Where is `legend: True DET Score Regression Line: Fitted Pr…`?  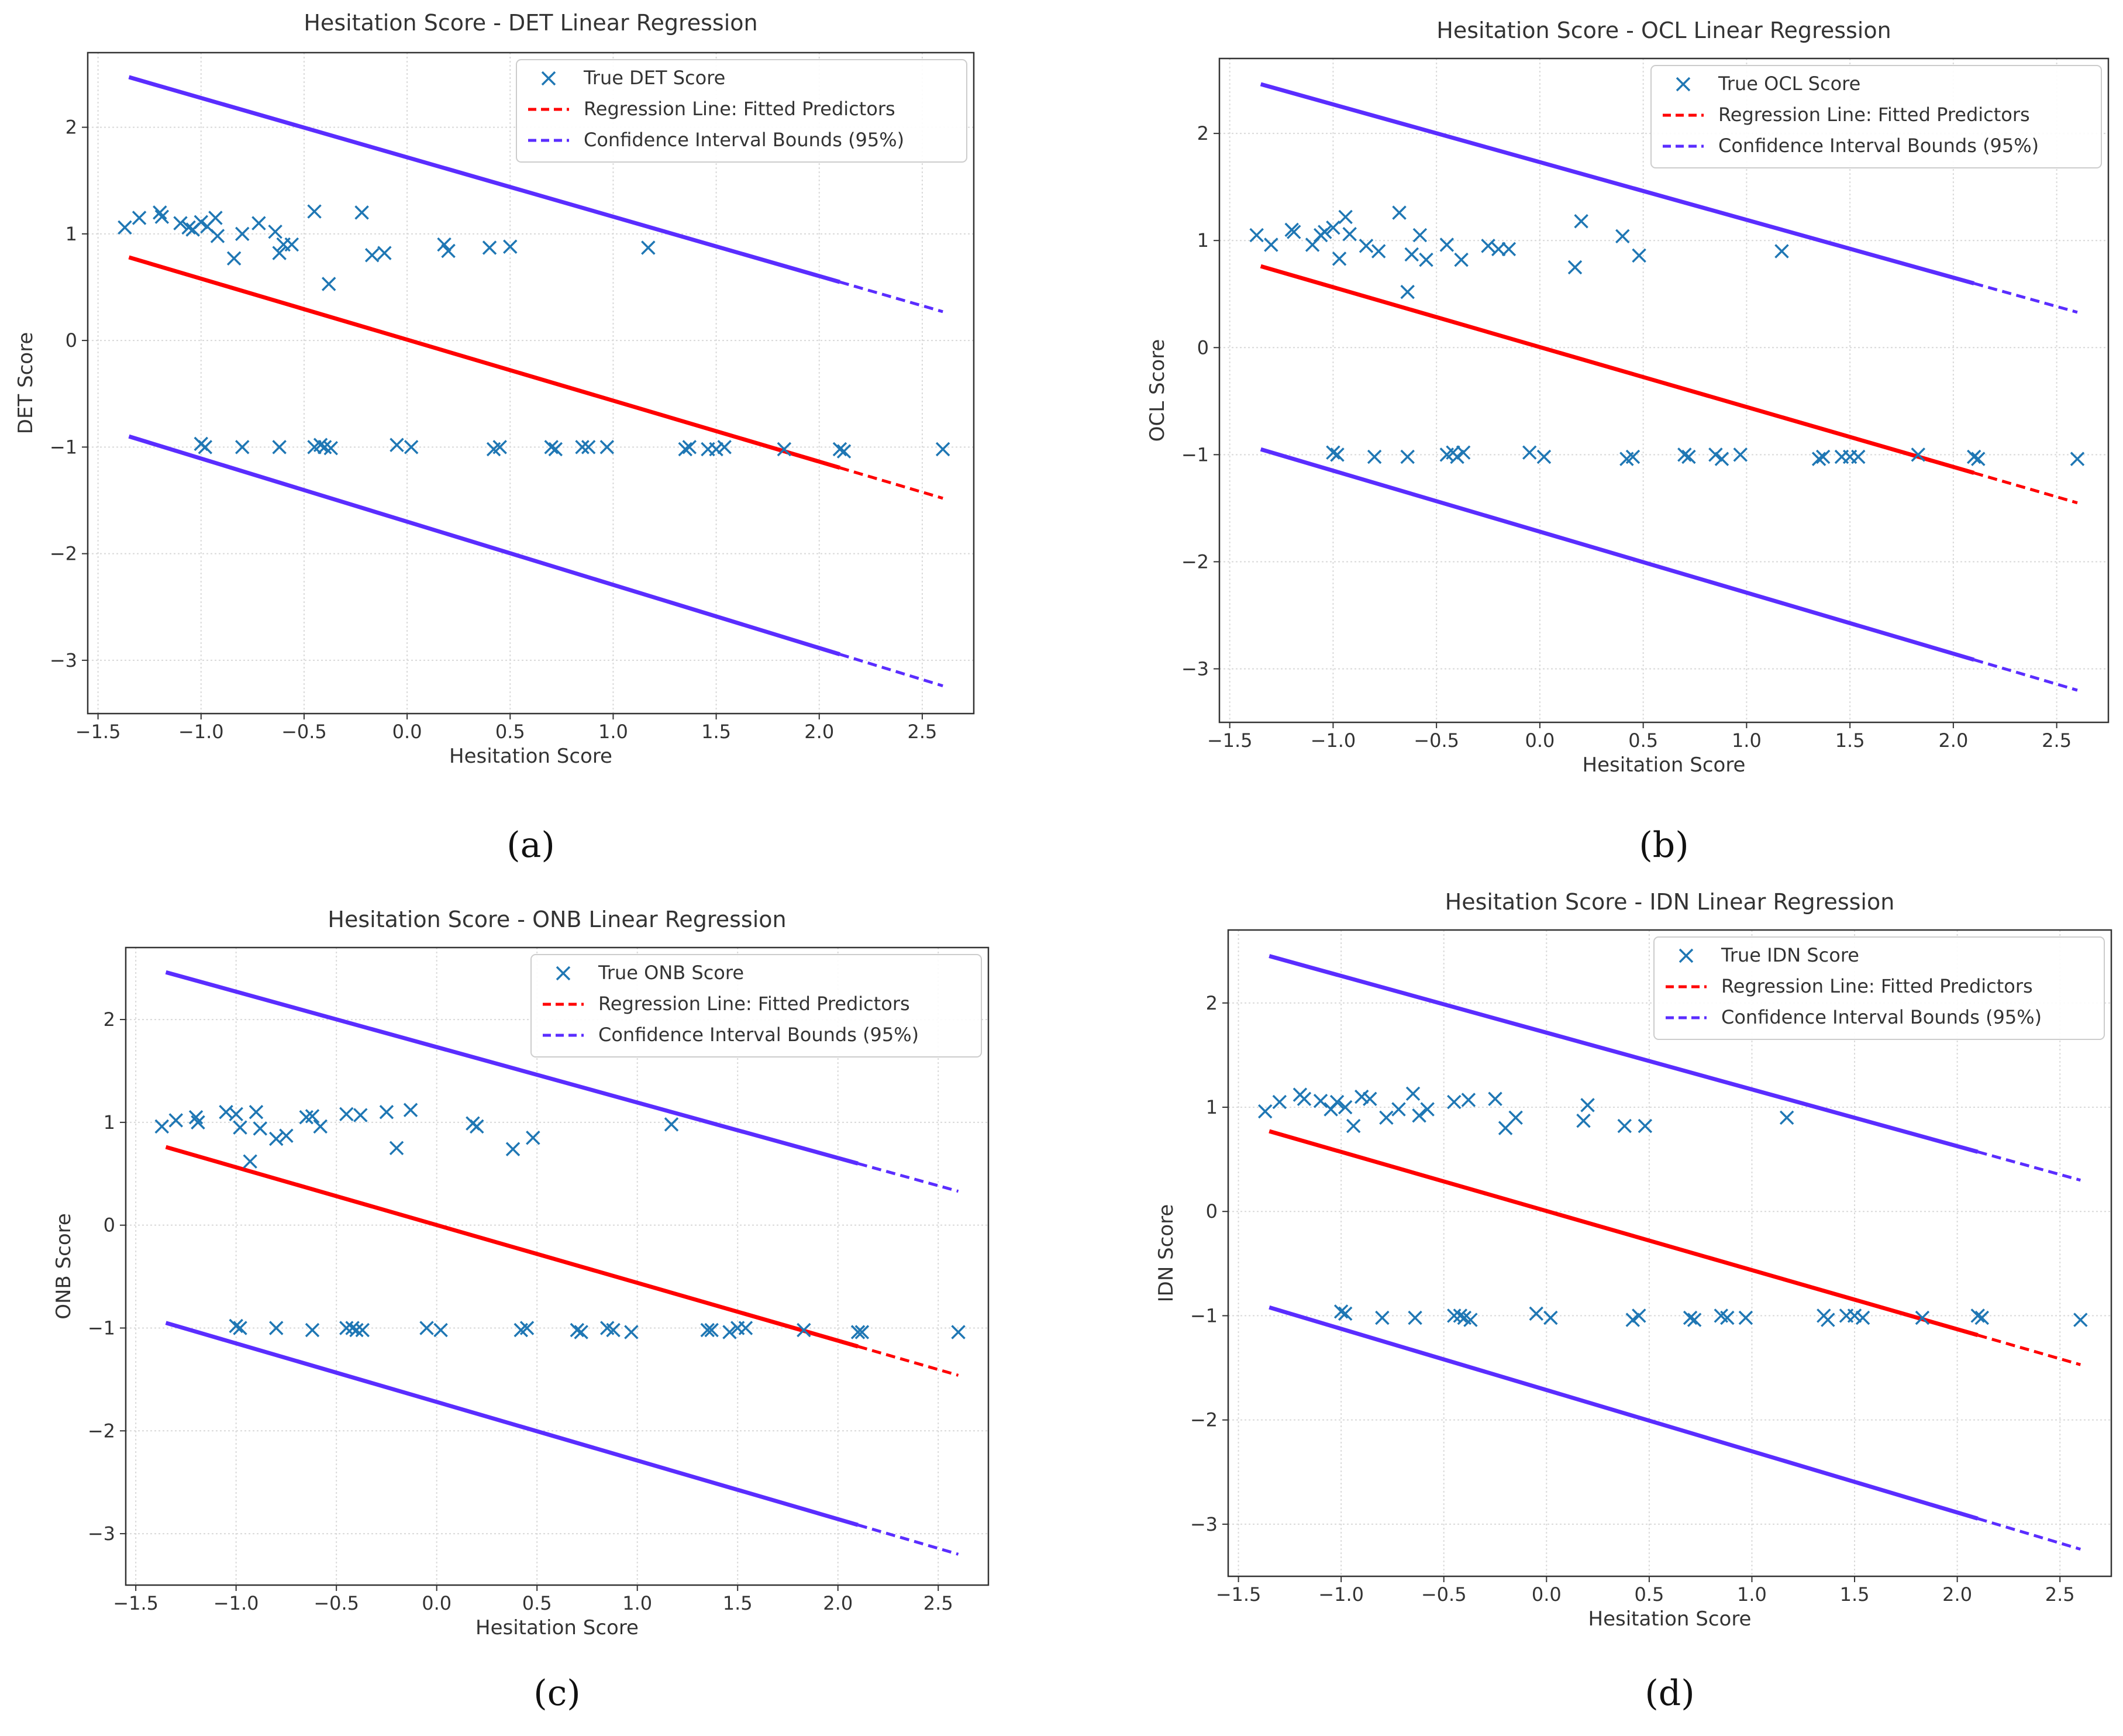
legend: True DET Score Regression Line: Fitted Pr… is located at coordinates (741, 111).